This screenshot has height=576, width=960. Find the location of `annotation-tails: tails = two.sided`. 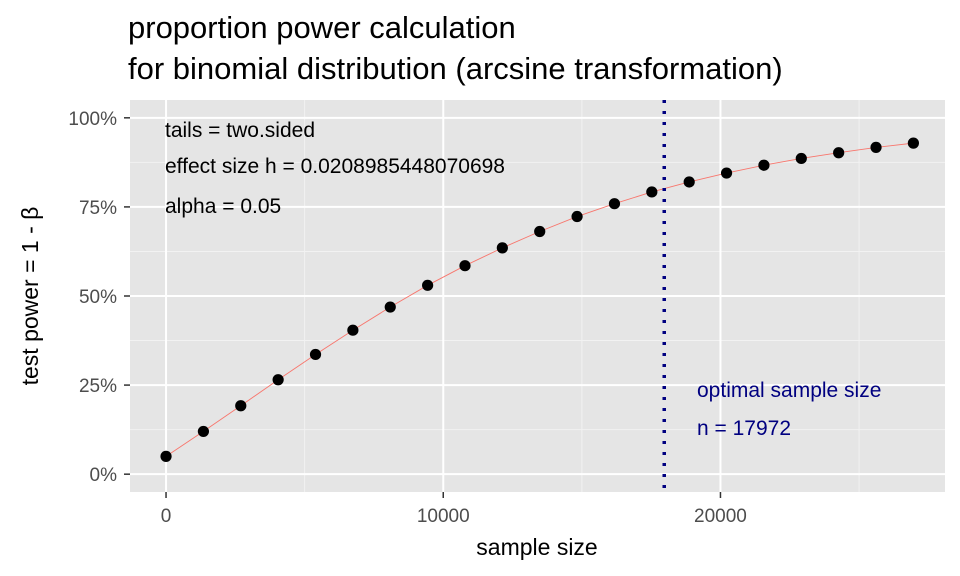

annotation-tails: tails = two.sided is located at coordinates (240, 130).